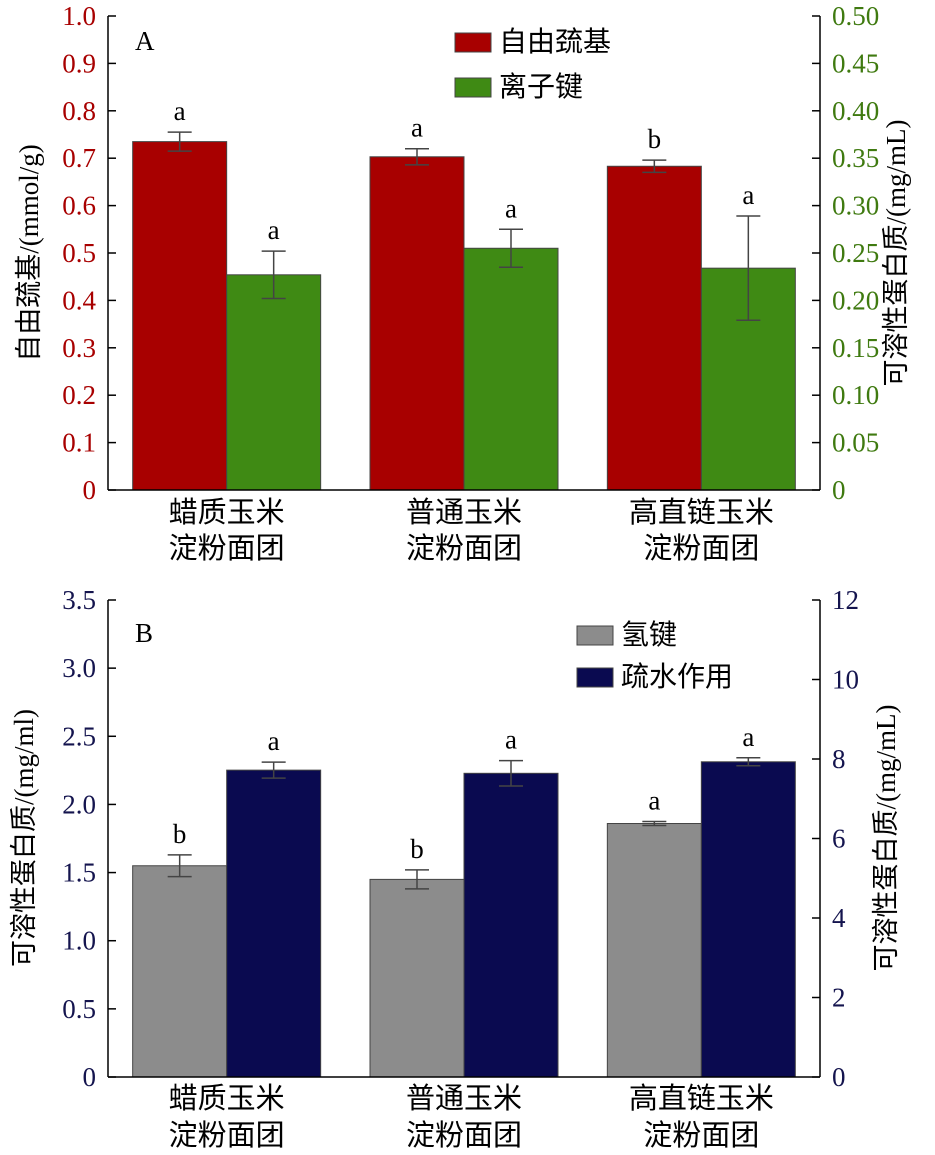  What do you see at coordinates (855, 443) in the screenshot?
I see `right-tick-label: 0.05` at bounding box center [855, 443].